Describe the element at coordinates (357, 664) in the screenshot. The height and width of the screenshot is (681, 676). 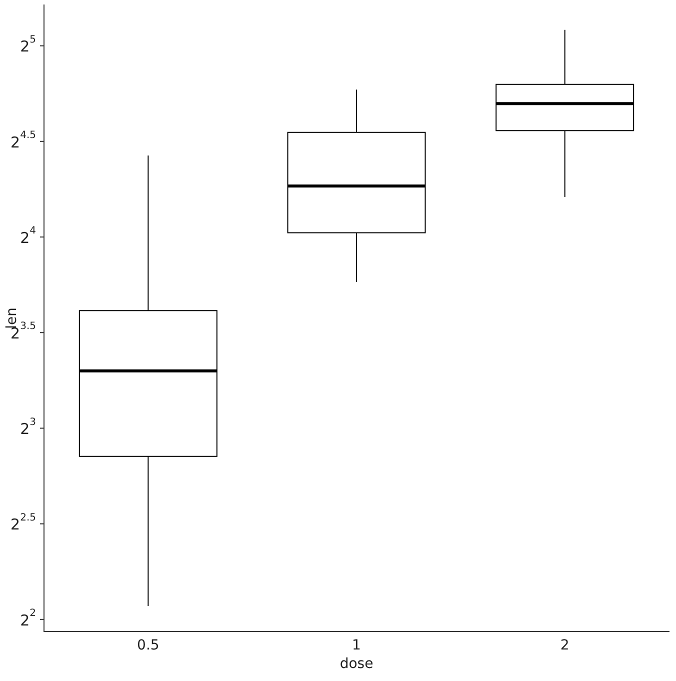
I see `x-axis-title: dose` at that location.